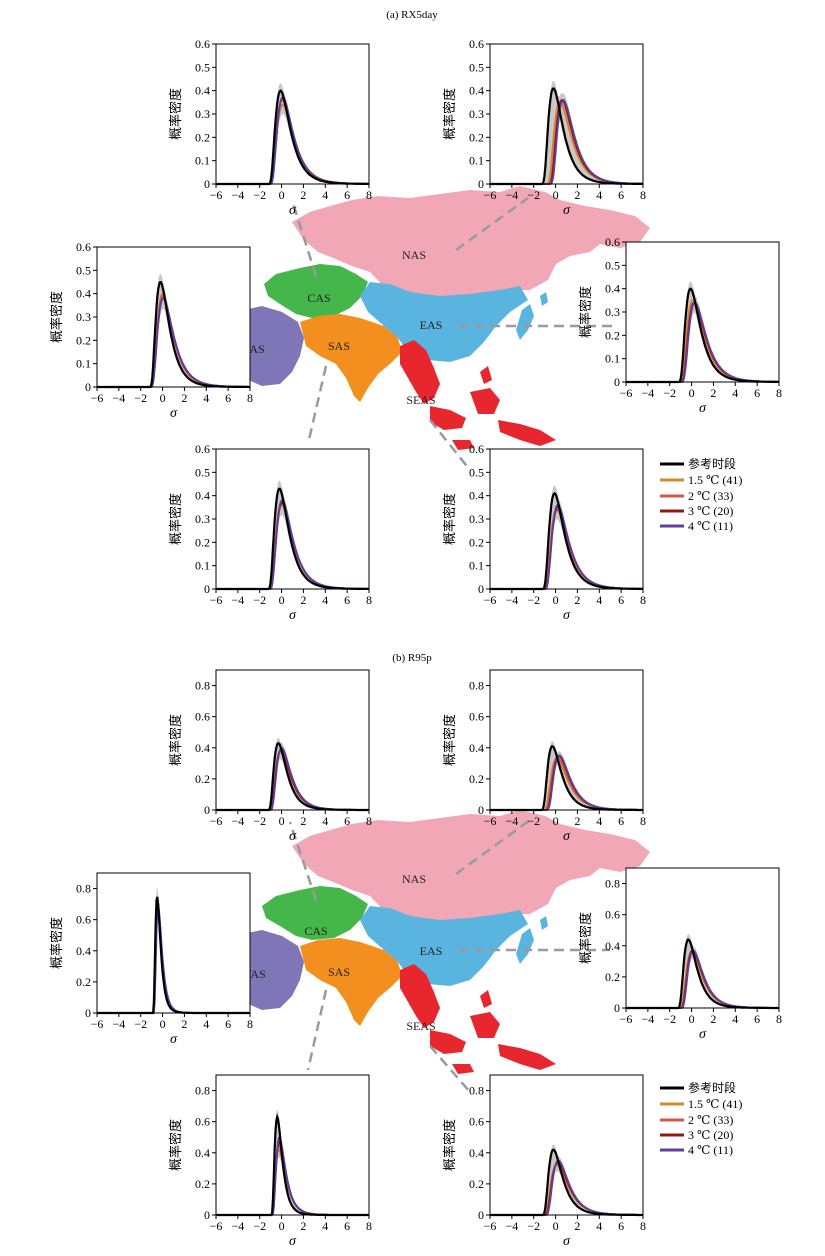  Describe the element at coordinates (414, 255) in the screenshot. I see `region-label-nas: NAS` at that location.